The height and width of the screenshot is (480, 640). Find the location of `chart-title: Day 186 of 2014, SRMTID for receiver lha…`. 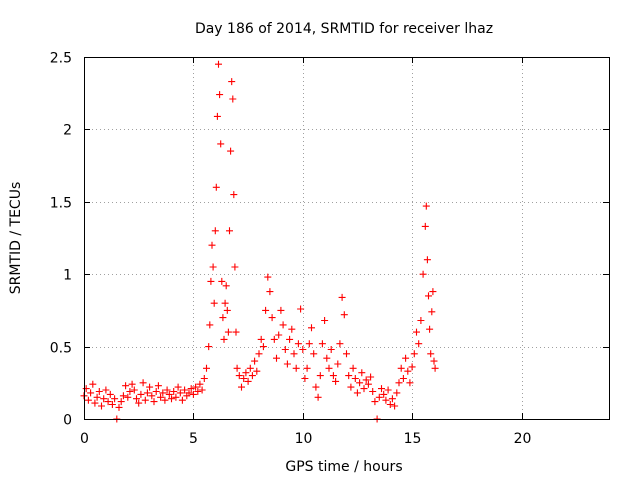

chart-title: Day 186 of 2014, SRMTID for receiver lha… is located at coordinates (344, 29).